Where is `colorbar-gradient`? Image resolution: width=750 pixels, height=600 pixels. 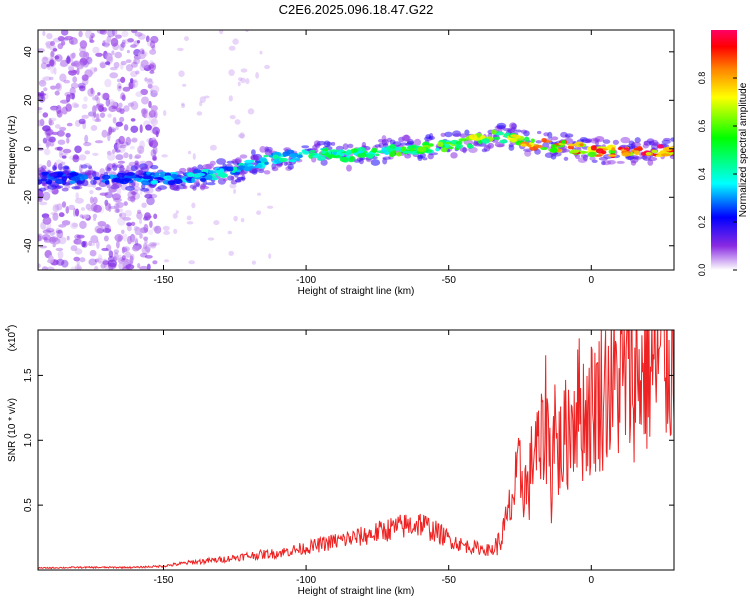
colorbar-gradient is located at coordinates (724, 150).